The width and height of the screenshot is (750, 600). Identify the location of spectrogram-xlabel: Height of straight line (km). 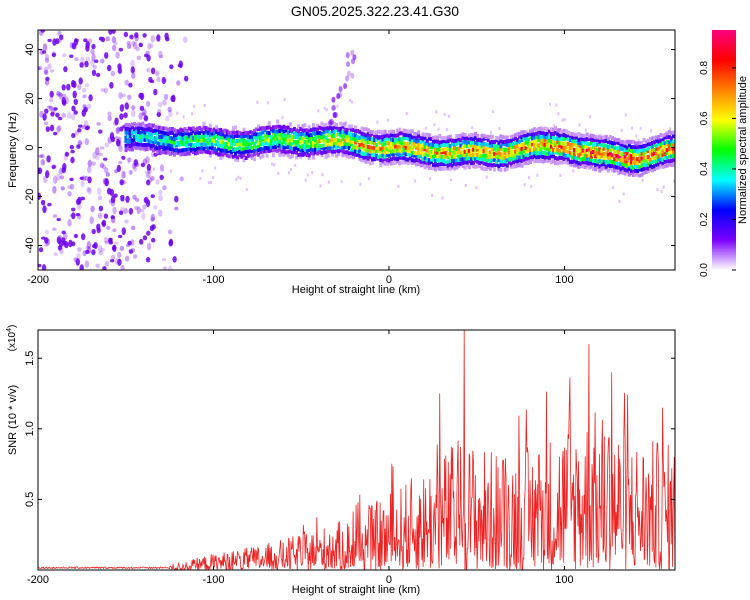
(356, 290).